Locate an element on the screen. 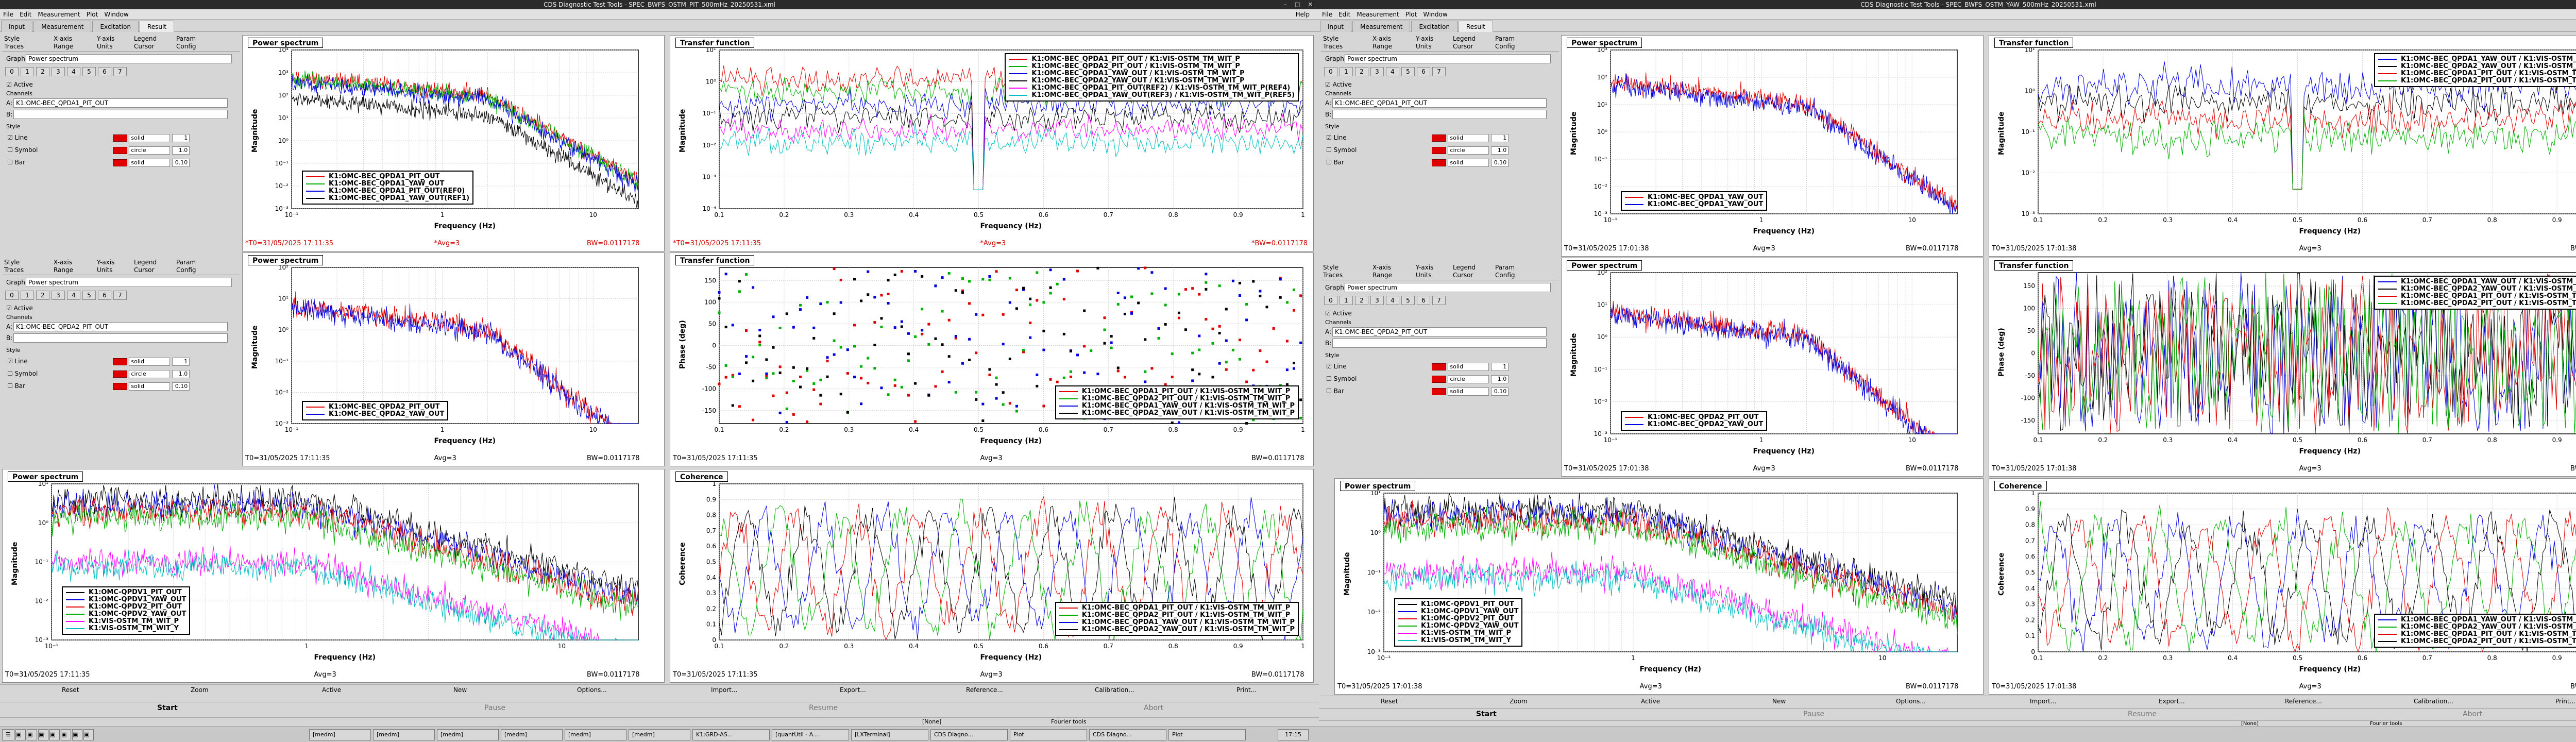 The height and width of the screenshot is (742, 2576). line-style-select: solid is located at coordinates (1468, 366).